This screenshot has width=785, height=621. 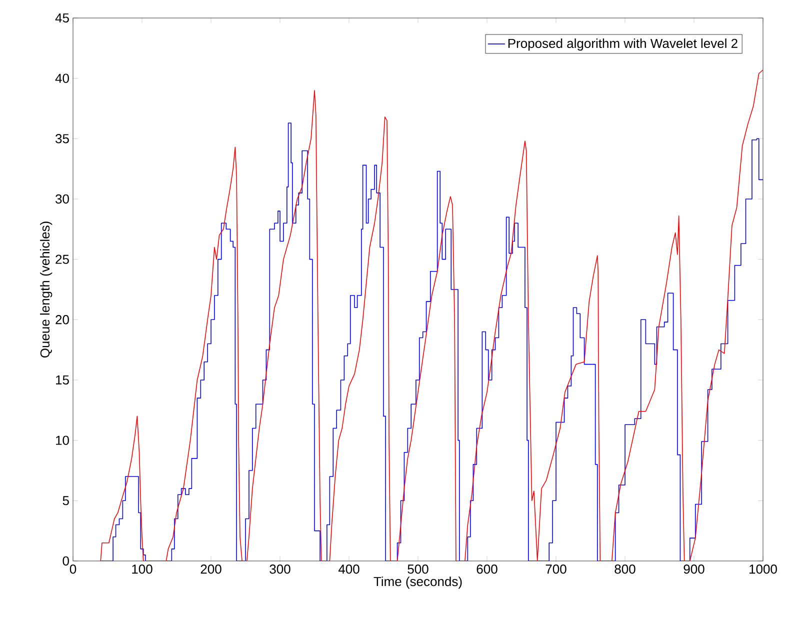 I want to click on x-tick-label: 900, so click(x=694, y=569).